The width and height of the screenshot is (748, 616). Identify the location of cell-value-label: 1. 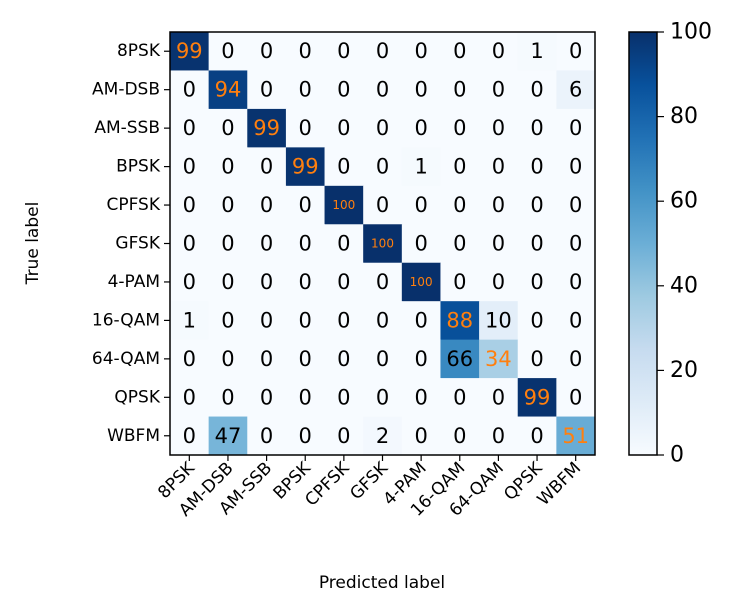
(189, 320).